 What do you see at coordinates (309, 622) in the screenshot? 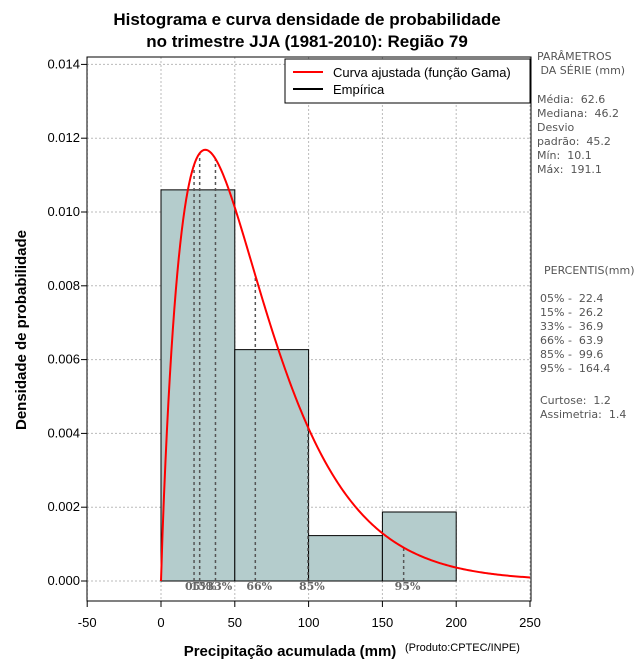
I see `x-tick-label: 100` at bounding box center [309, 622].